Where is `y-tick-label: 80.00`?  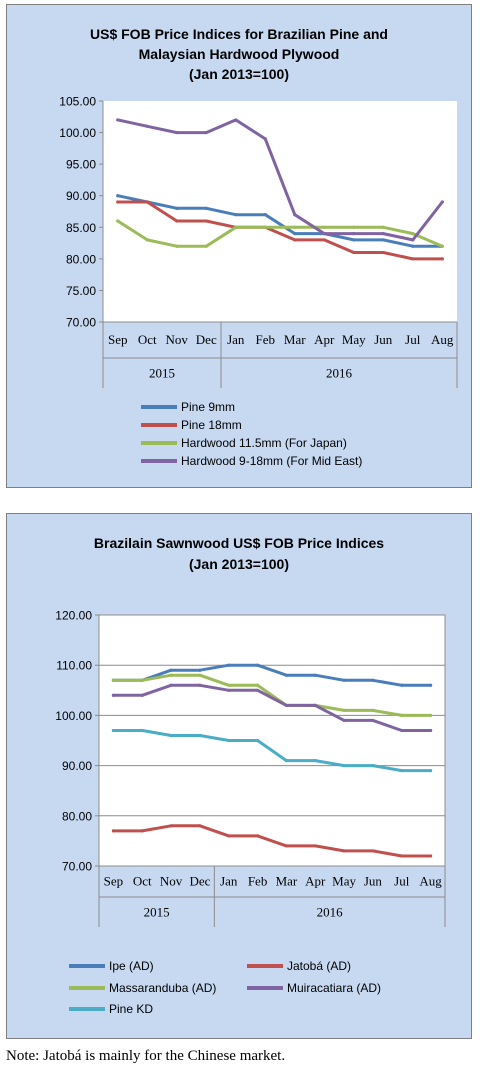 y-tick-label: 80.00 is located at coordinates (81, 259).